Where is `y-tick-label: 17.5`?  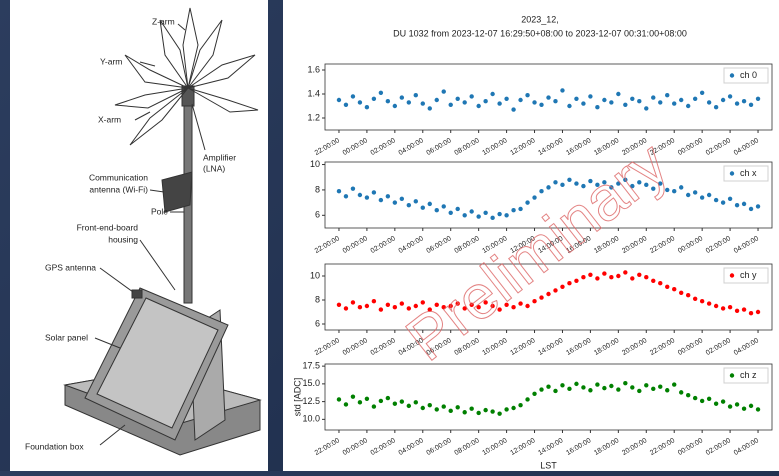
y-tick-label: 17.5 is located at coordinates (311, 366).